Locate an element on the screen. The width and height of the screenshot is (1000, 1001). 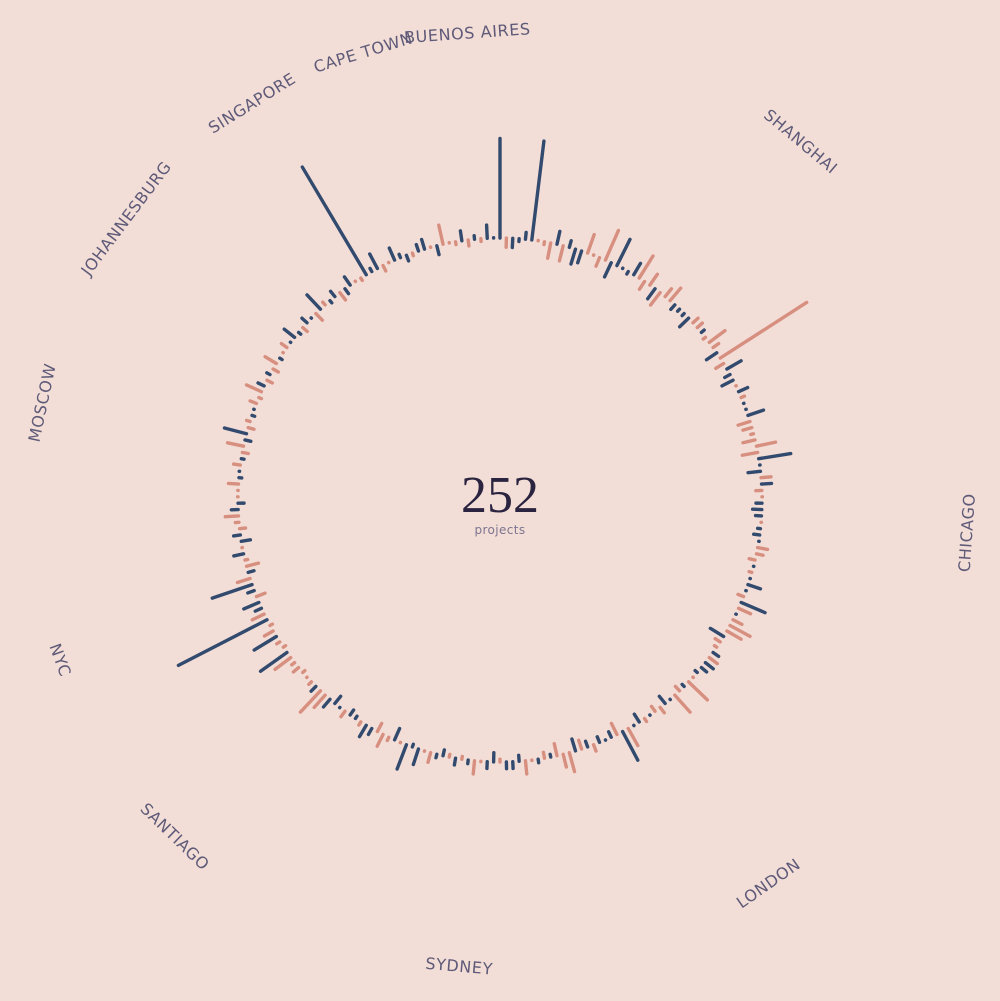
city-label: SHANGHAI is located at coordinates (800, 141).